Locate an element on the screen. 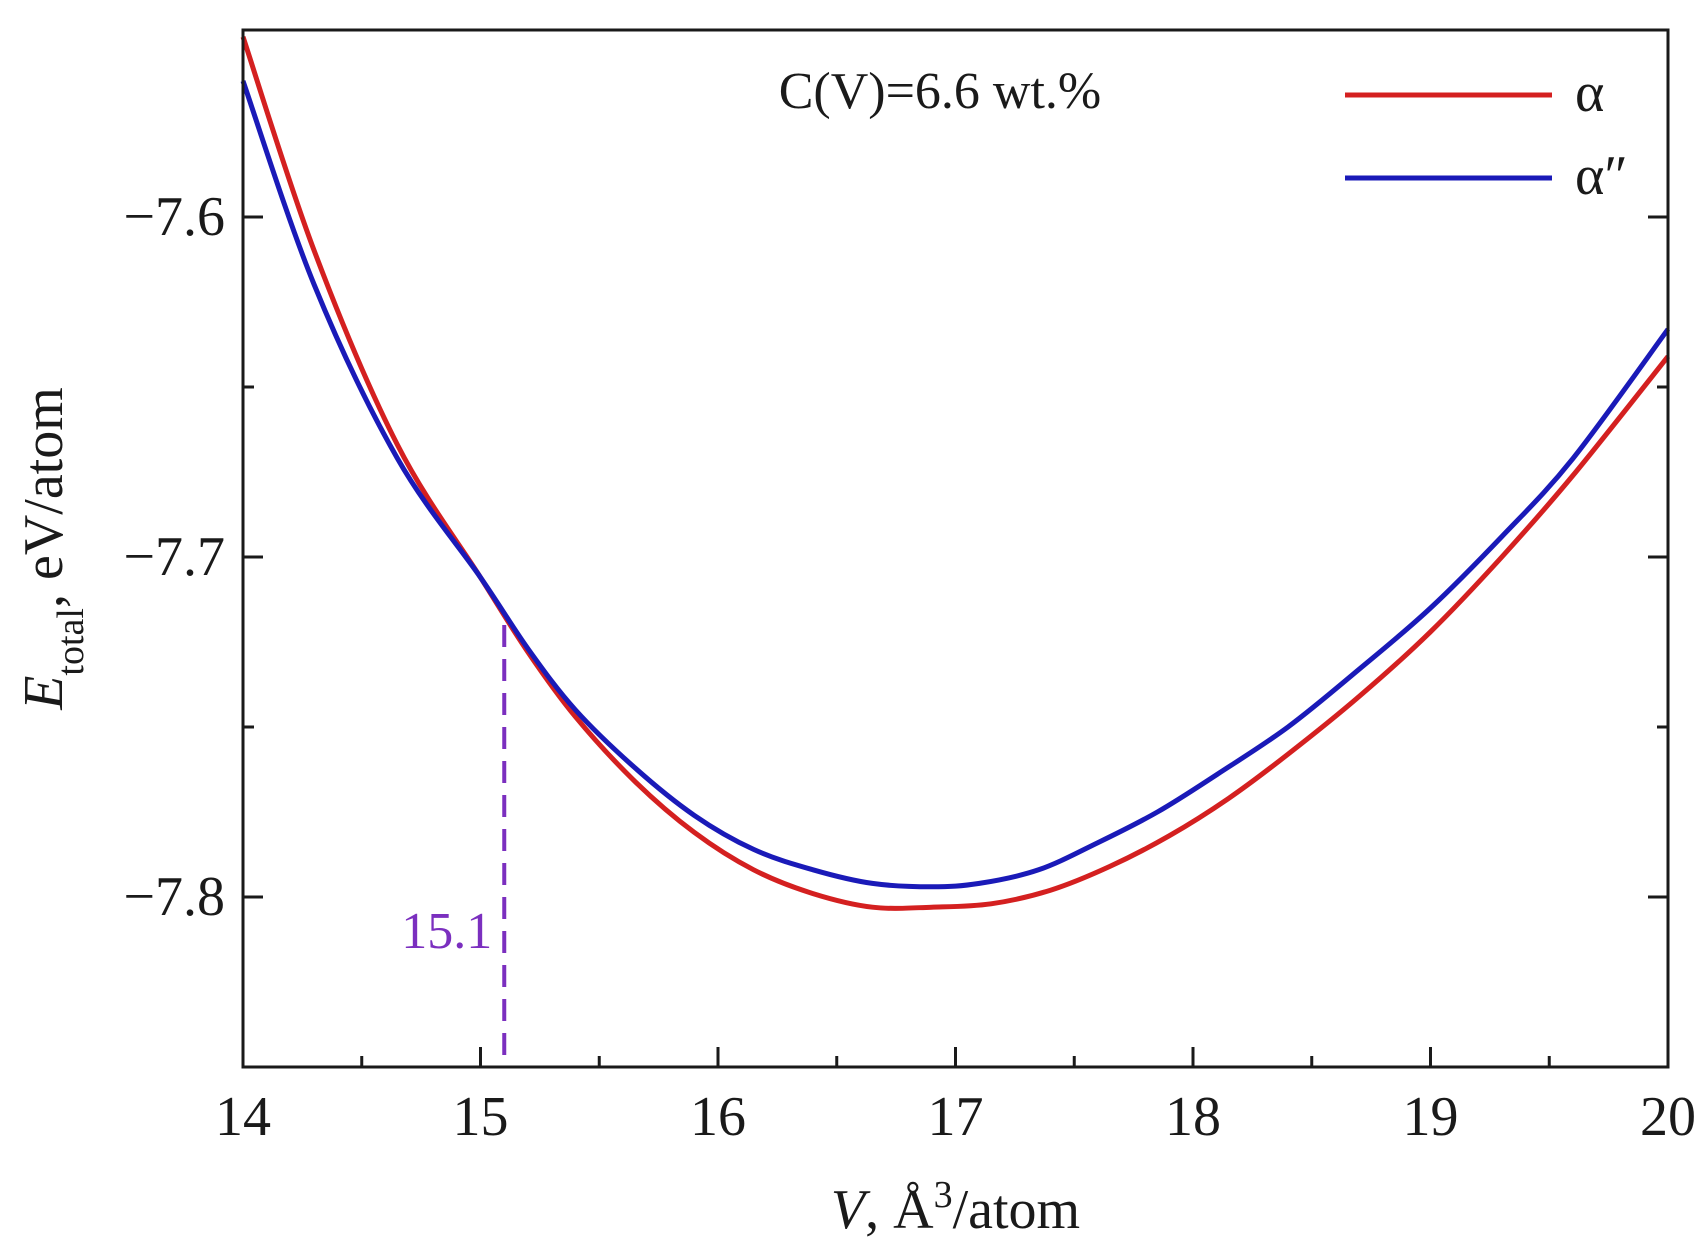 Image resolution: width=1707 pixels, height=1245 pixels. x-axis-unit: , Å is located at coordinates (899, 1210).